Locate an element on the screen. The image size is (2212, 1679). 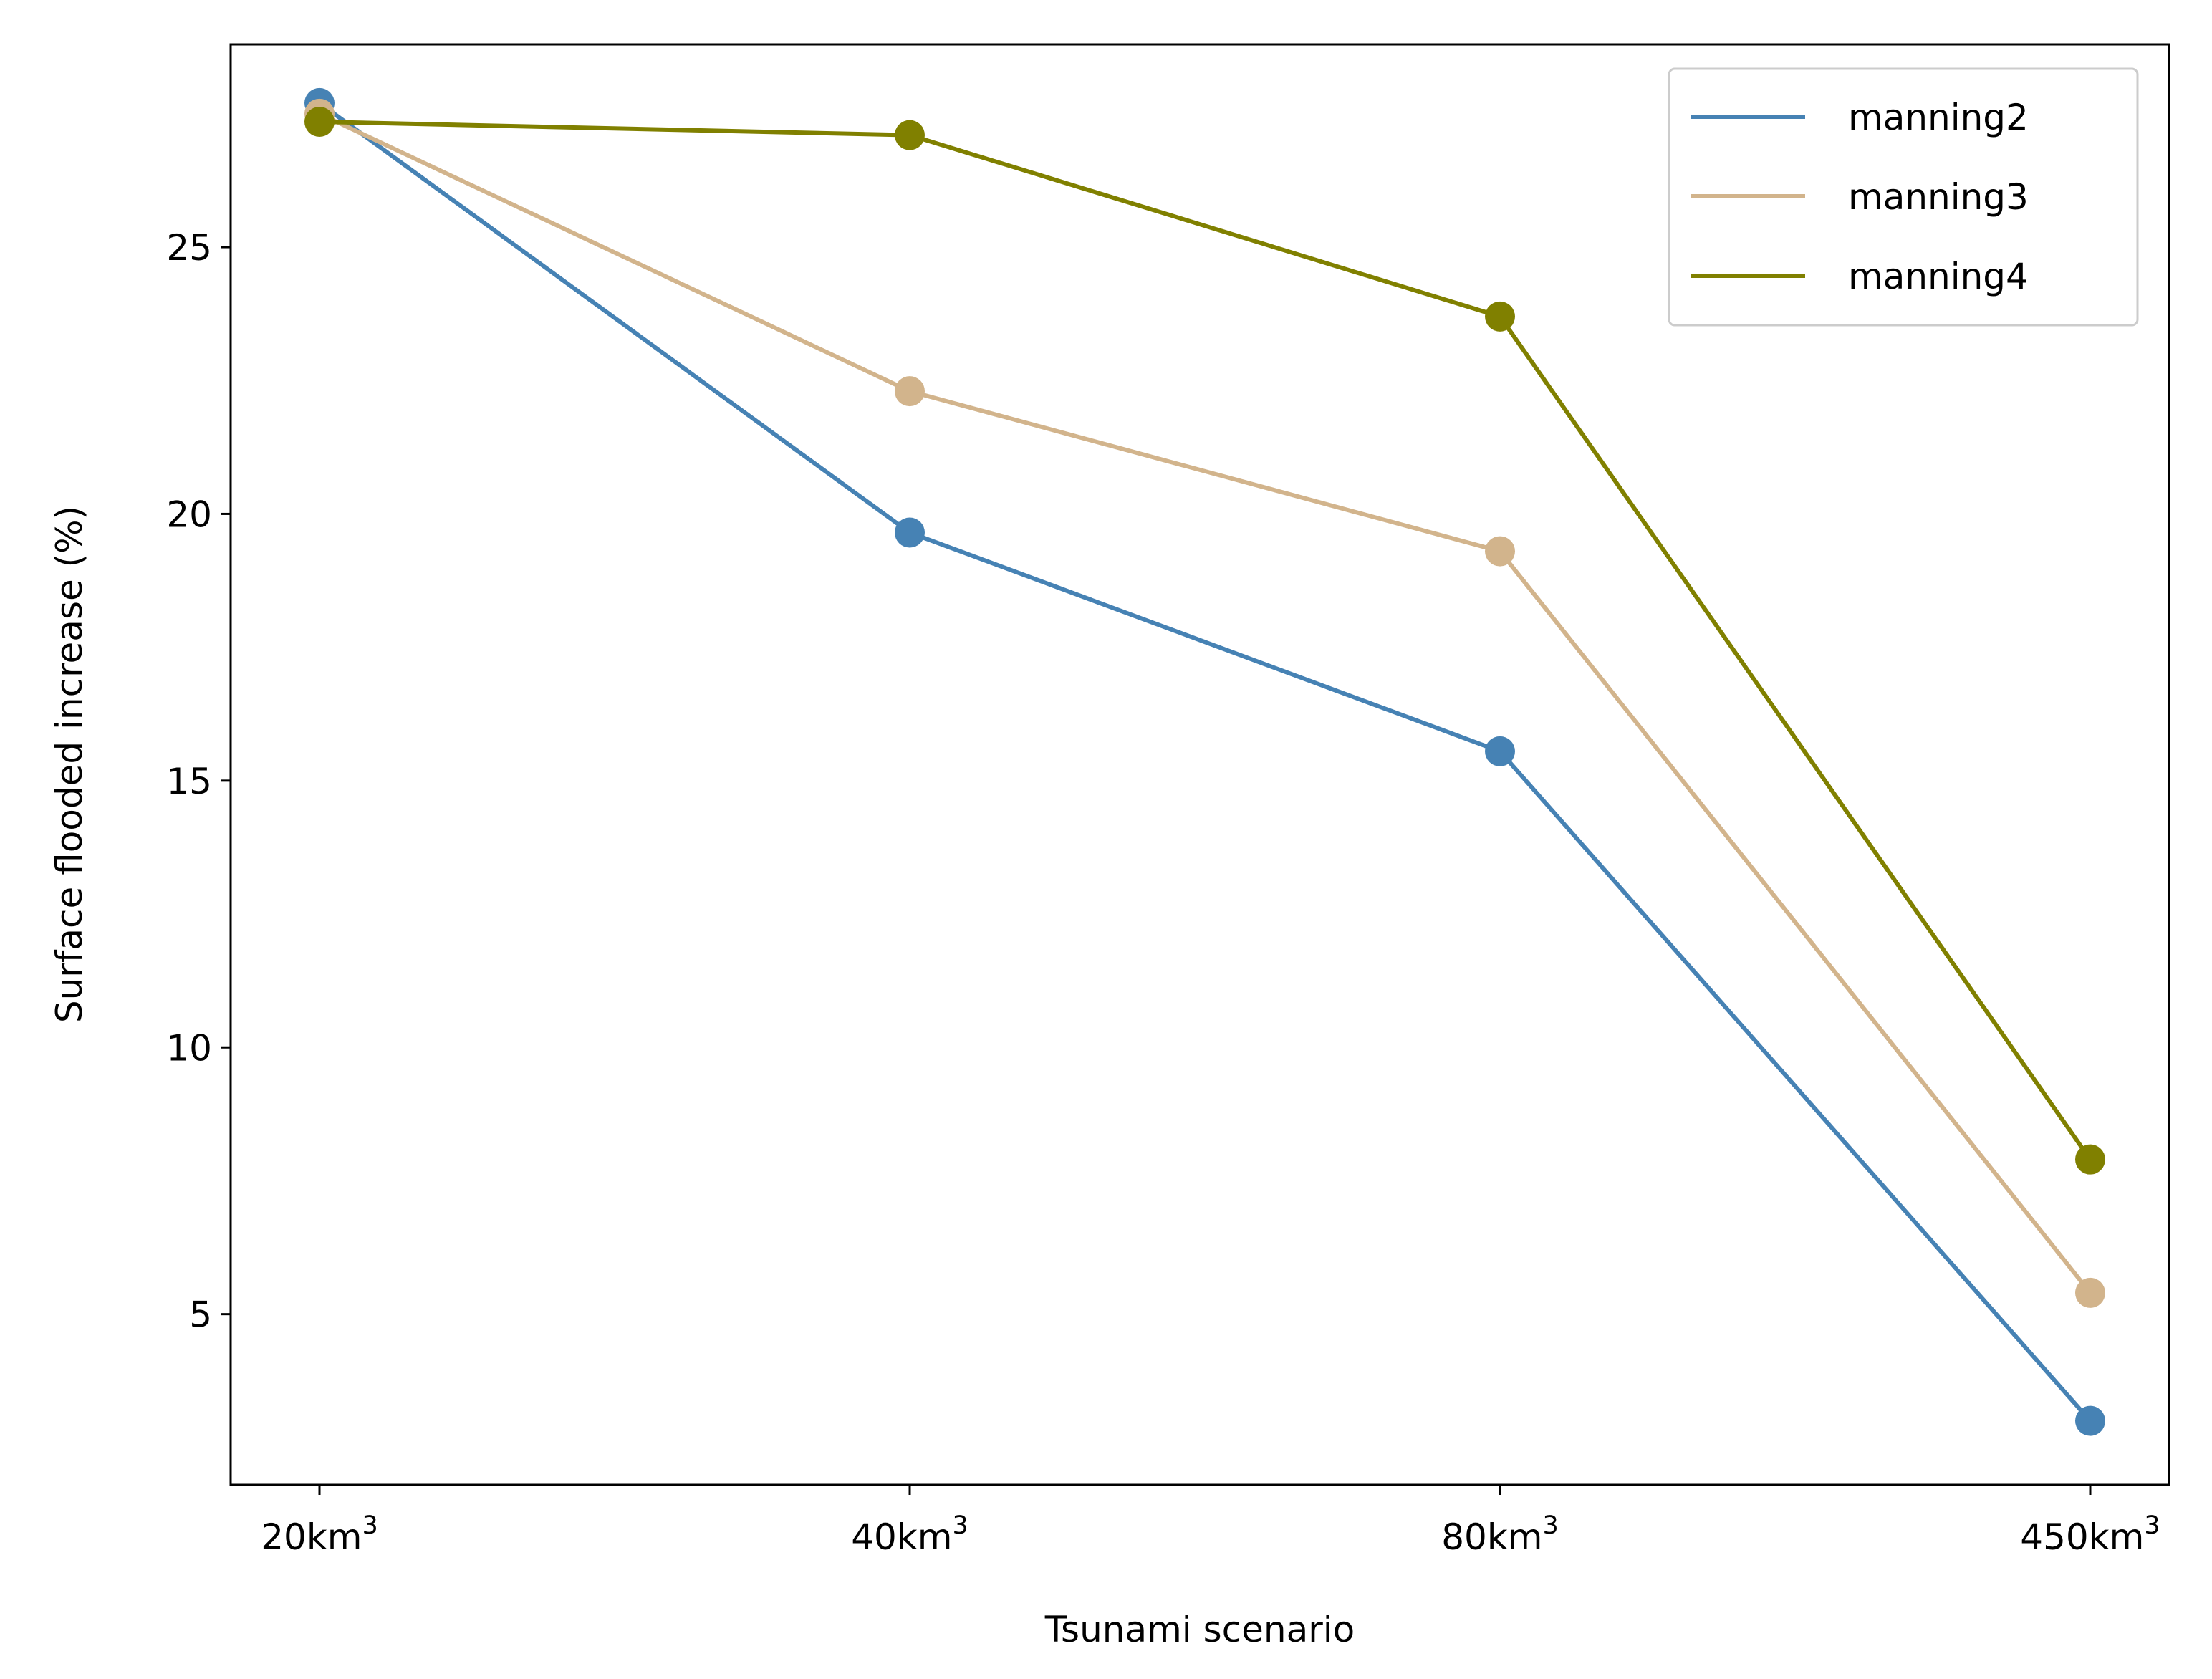
legend-label-manning3: manning3 is located at coordinates (1938, 197).